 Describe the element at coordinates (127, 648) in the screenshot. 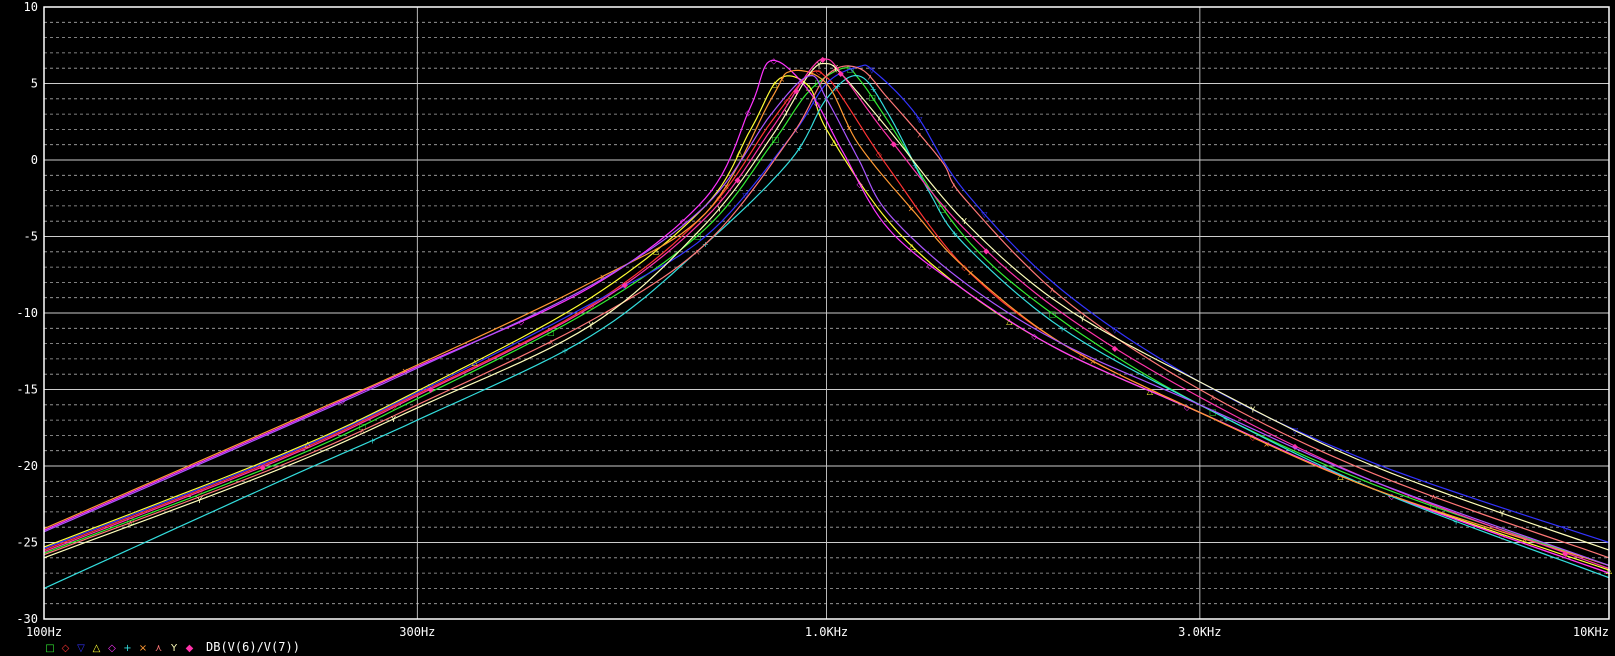

I see `legend-marker: +` at that location.